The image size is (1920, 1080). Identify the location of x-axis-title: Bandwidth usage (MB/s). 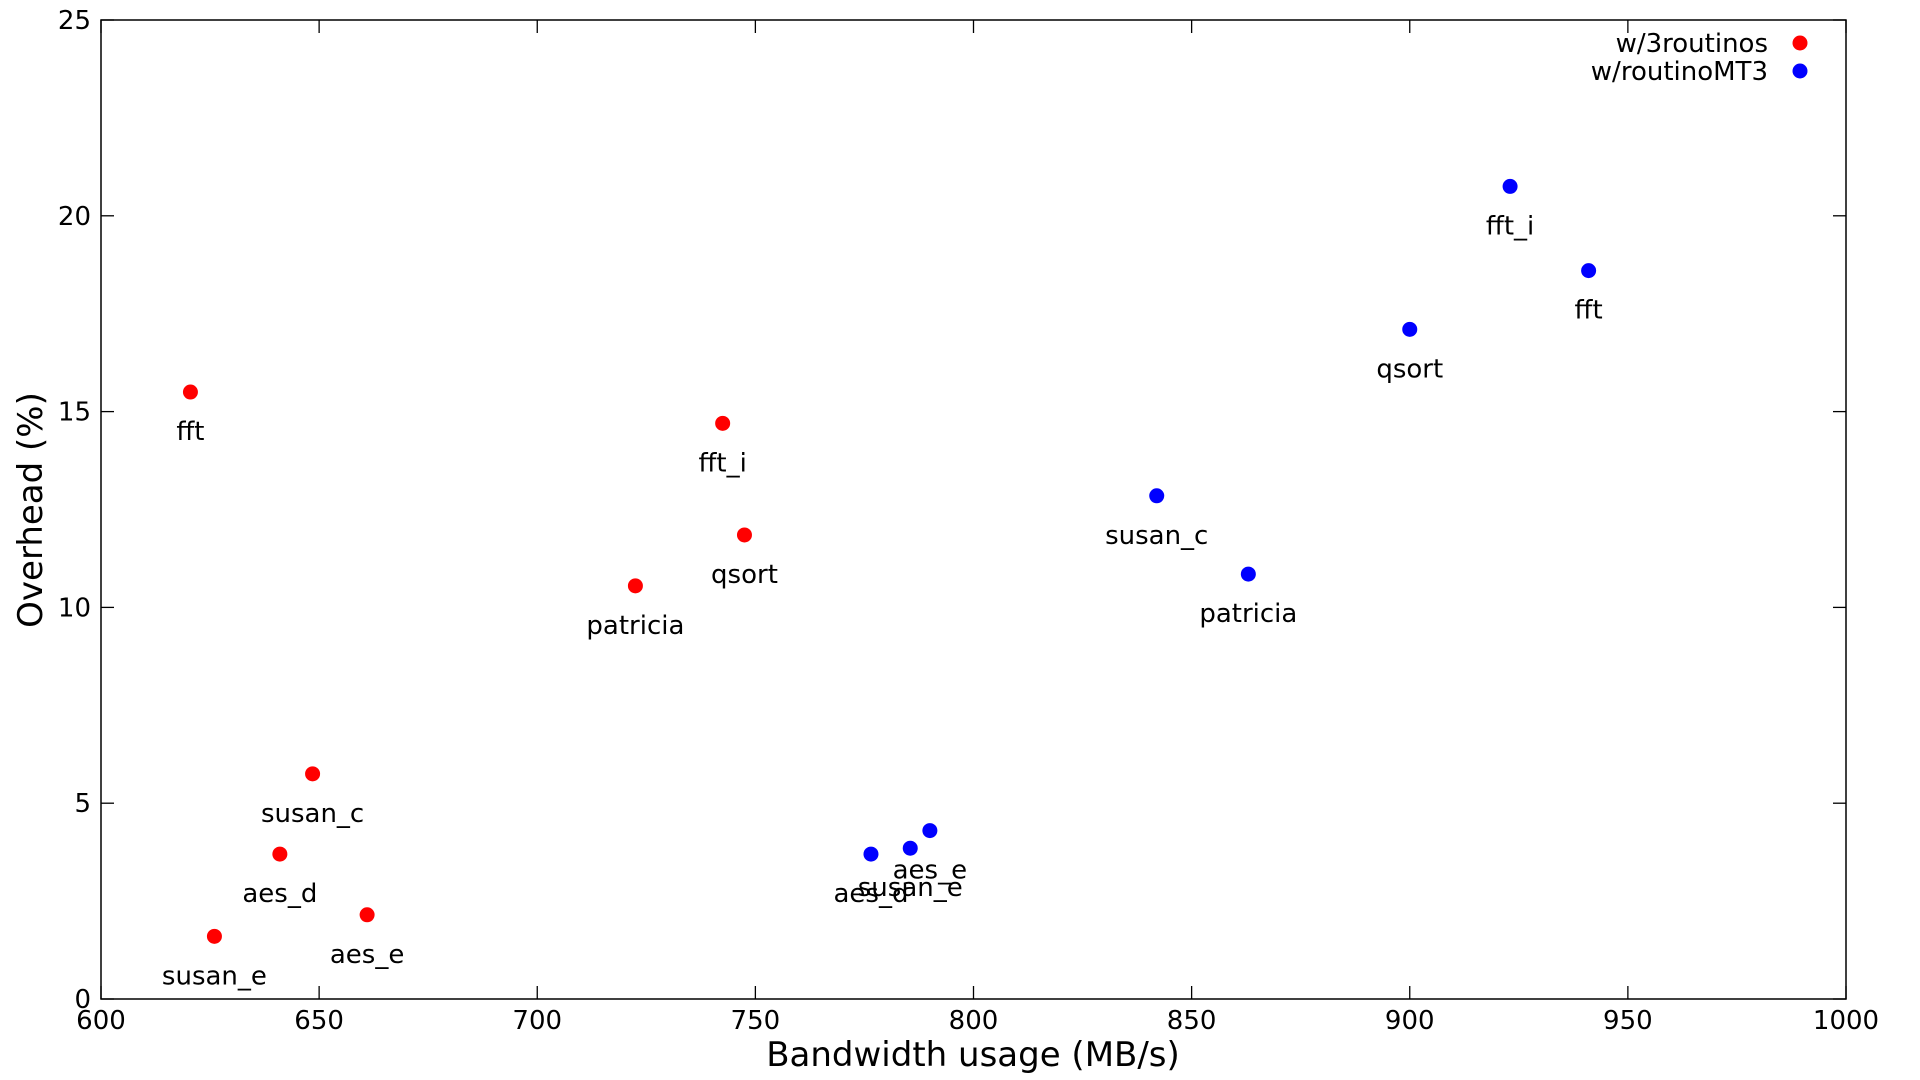
(973, 1055).